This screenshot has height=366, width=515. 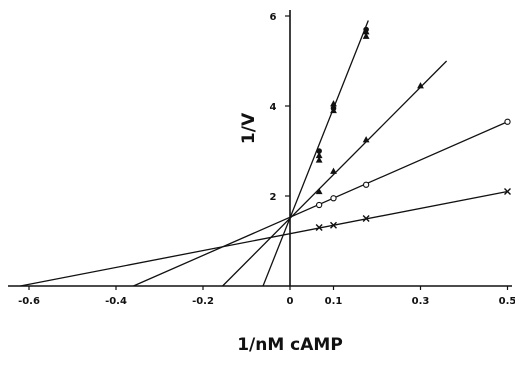 I want to click on y-tick-label: 6, so click(x=273, y=17).